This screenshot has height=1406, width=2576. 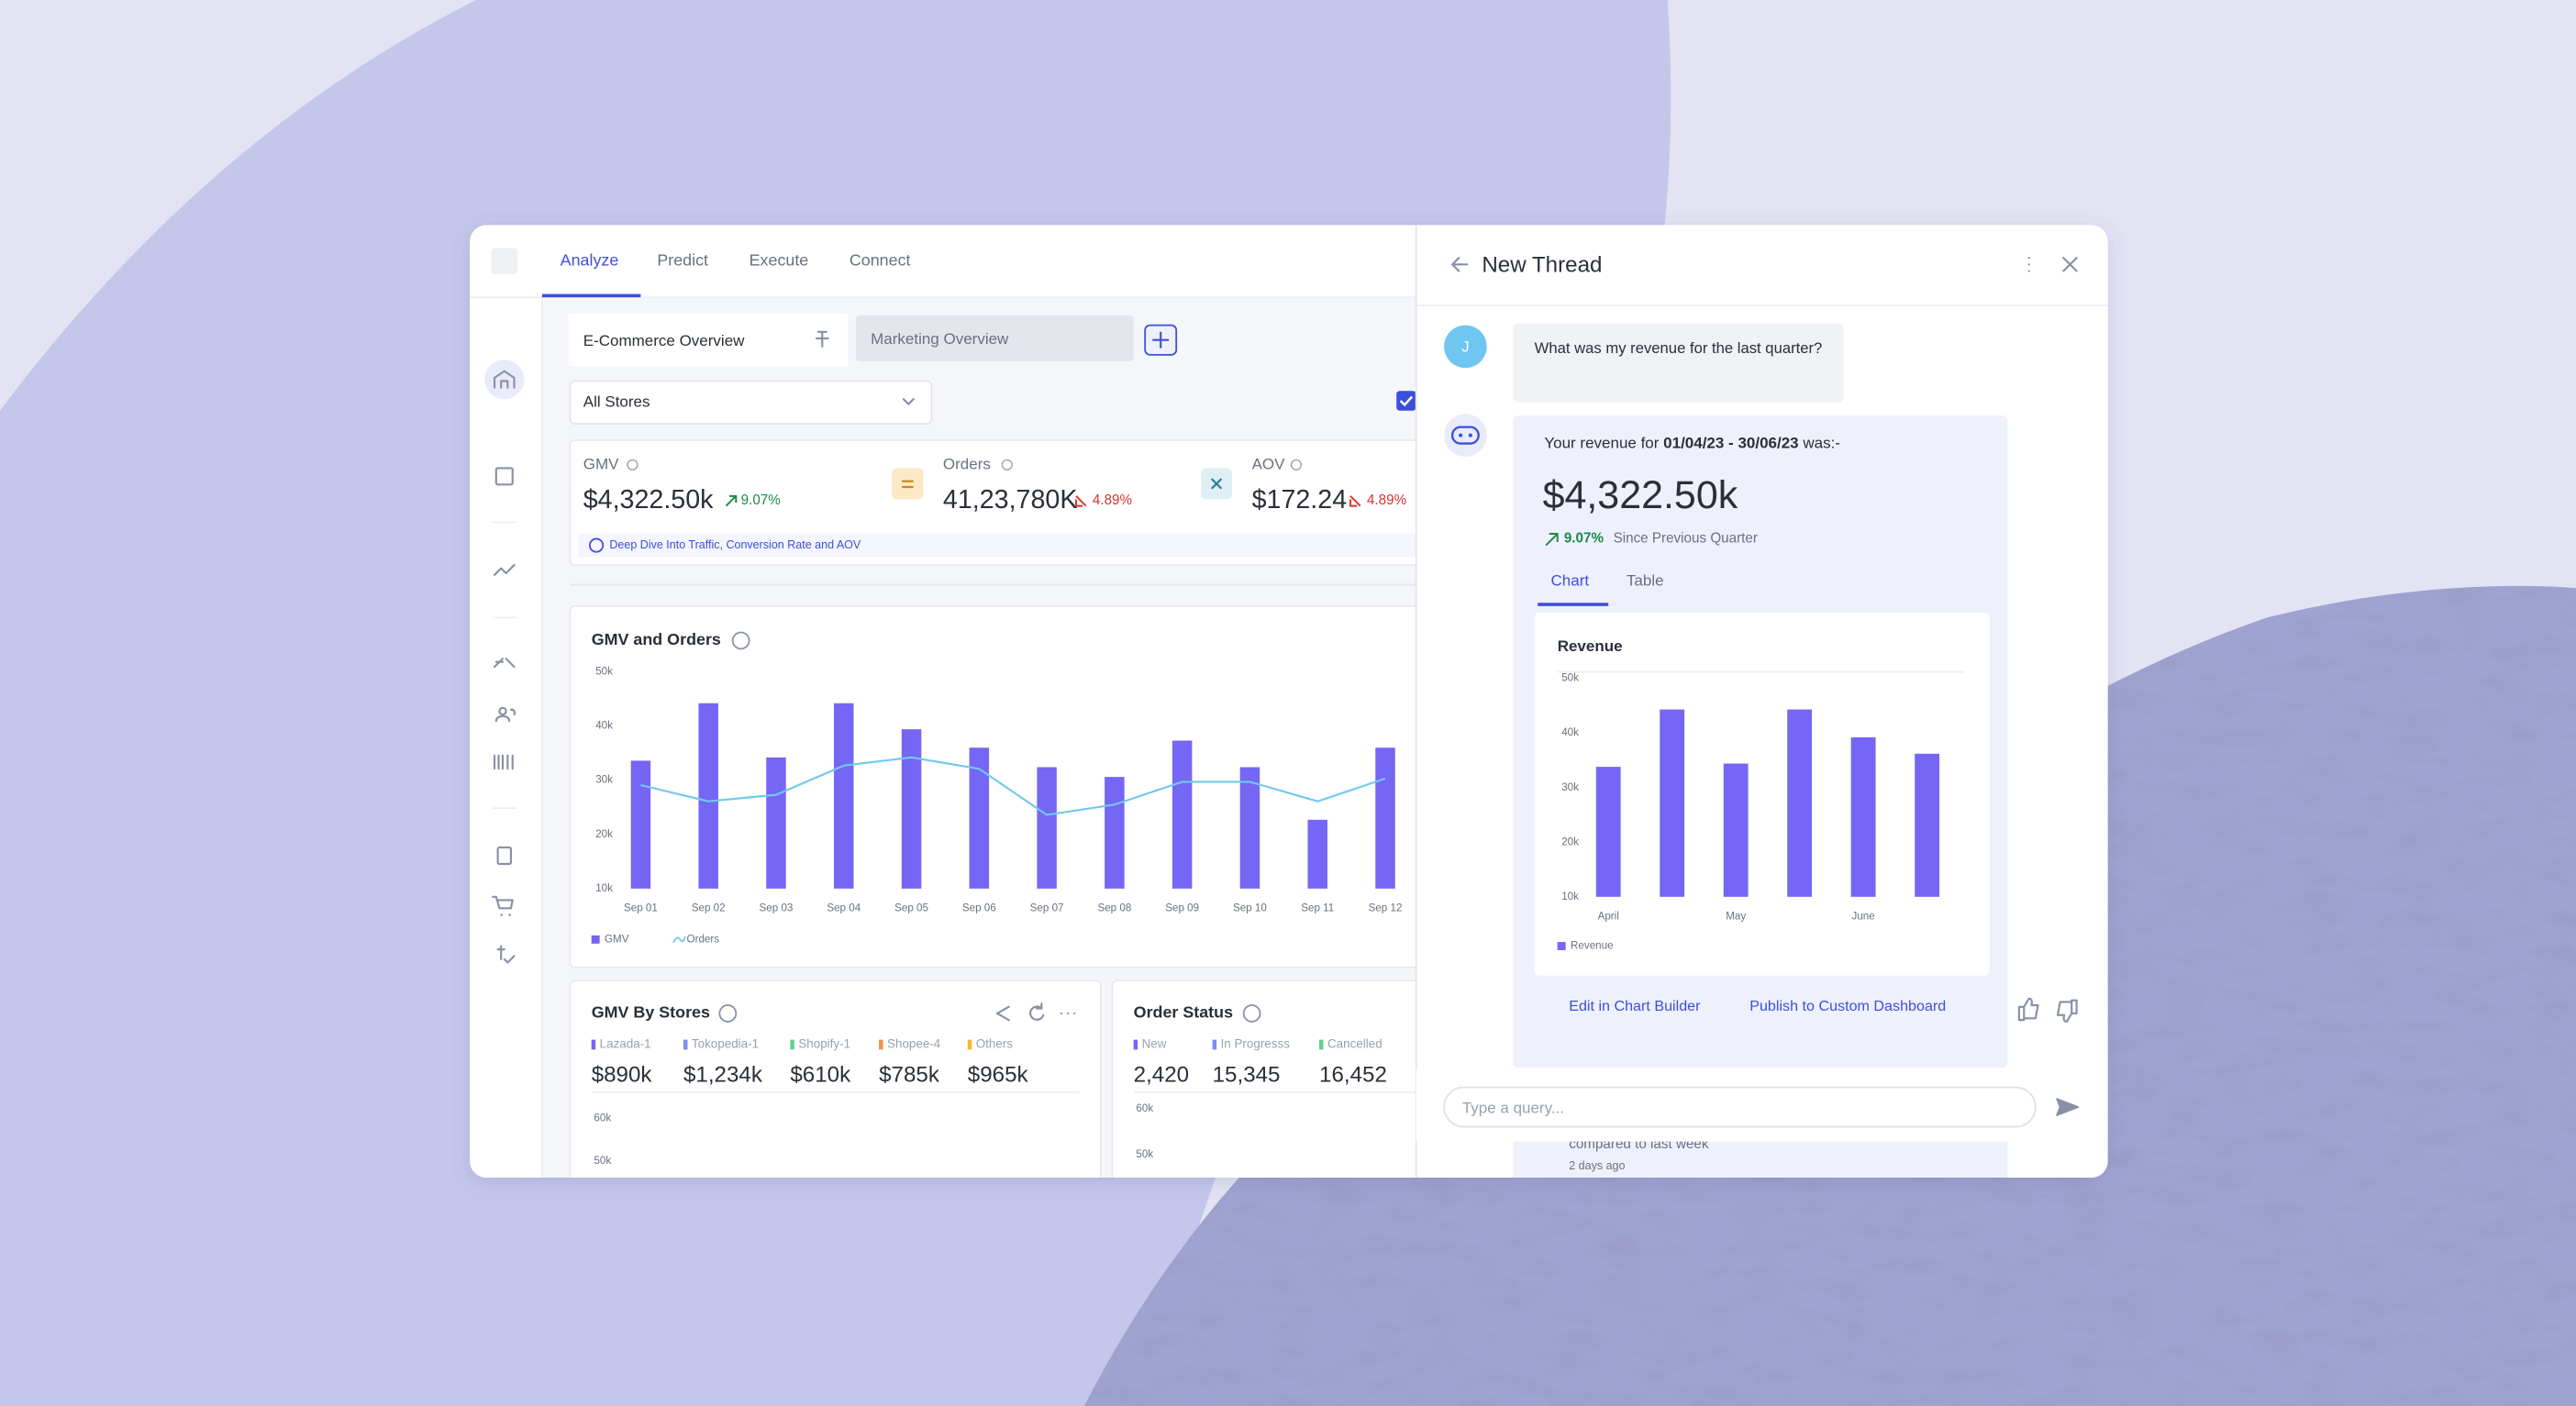 I want to click on finance-icon, so click(x=506, y=954).